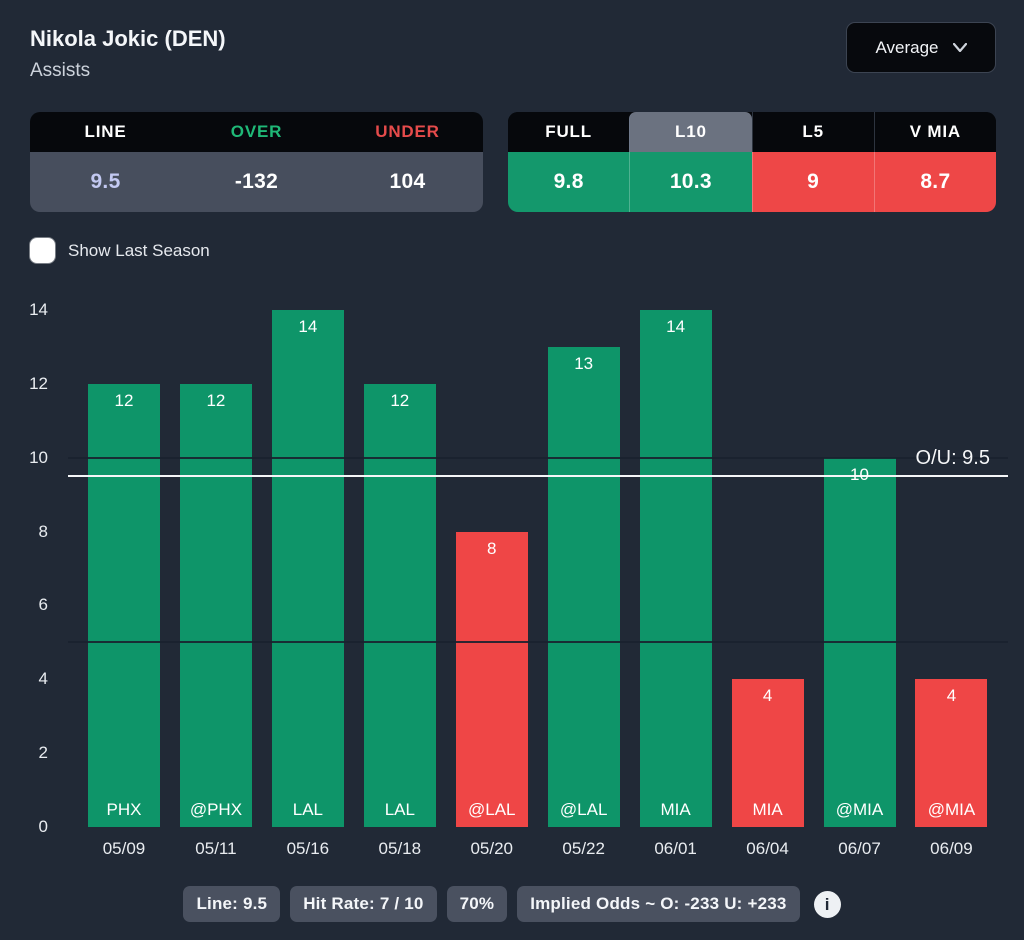  What do you see at coordinates (583, 848) in the screenshot?
I see `x-axis-date-label: 05/22` at bounding box center [583, 848].